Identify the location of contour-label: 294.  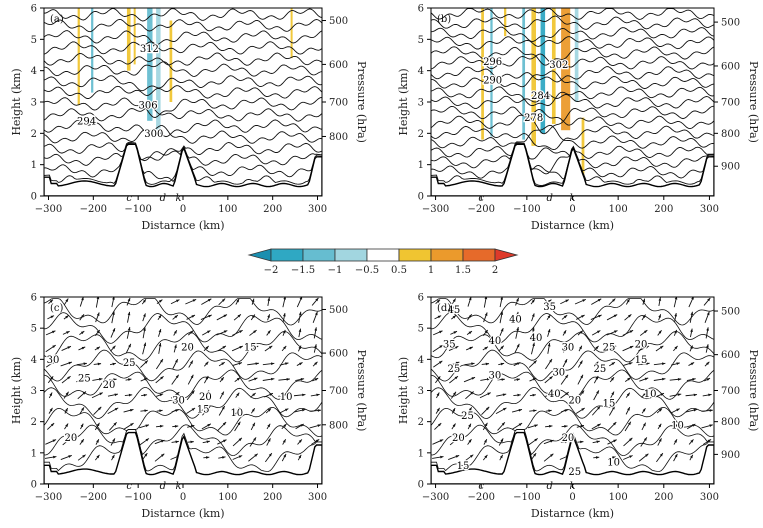
(86, 121).